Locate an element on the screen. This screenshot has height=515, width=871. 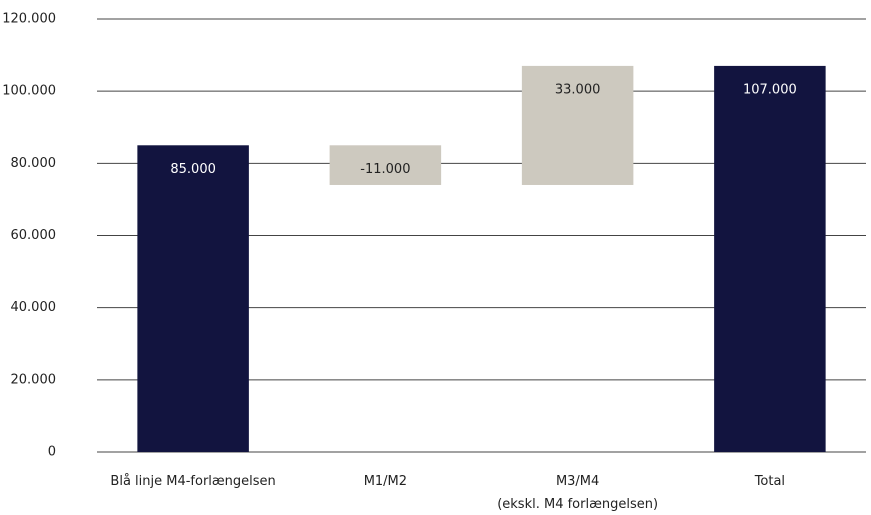
value-label: 85.000 is located at coordinates (193, 169).